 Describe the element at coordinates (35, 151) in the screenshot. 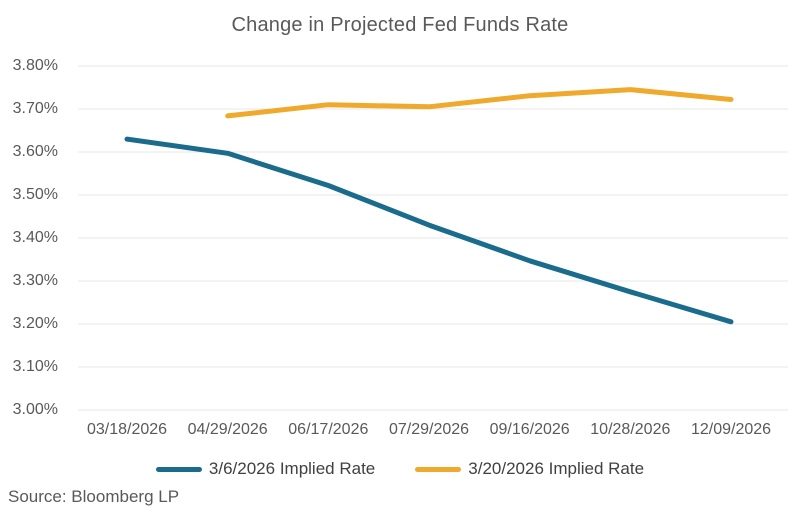

I see `y-axis-tick-label: 3.60%` at that location.